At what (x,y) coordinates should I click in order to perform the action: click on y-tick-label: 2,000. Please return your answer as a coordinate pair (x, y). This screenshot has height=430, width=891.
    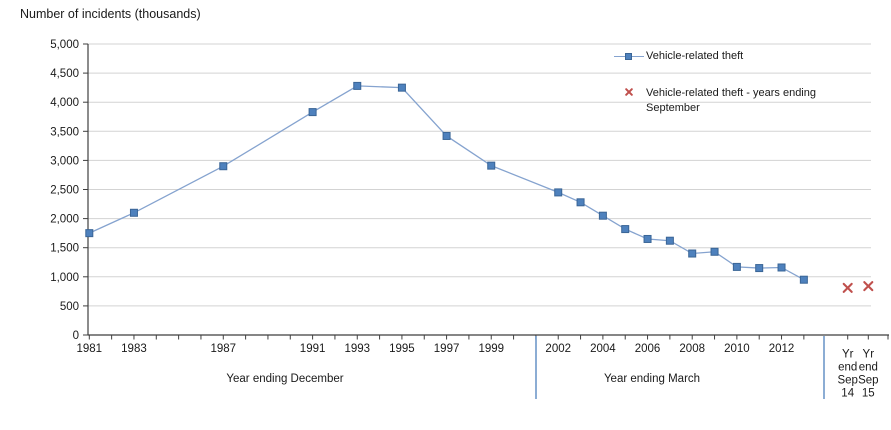
    Looking at the image, I should click on (64, 220).